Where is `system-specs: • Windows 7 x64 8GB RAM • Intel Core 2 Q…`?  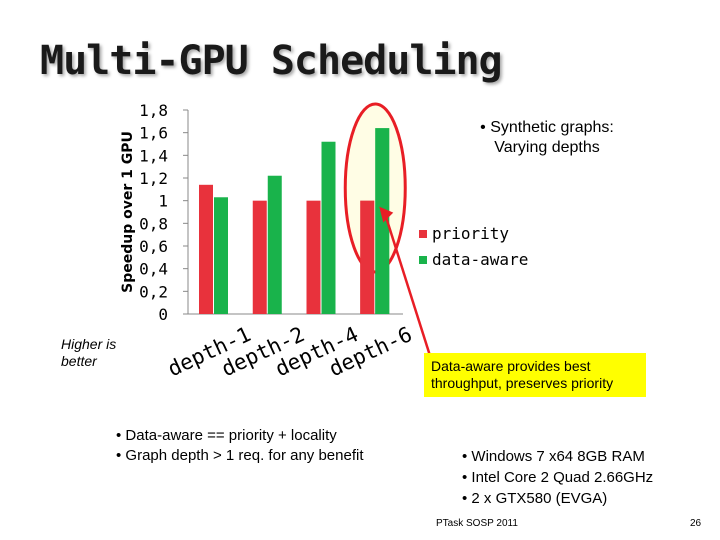
system-specs: • Windows 7 x64 8GB RAM • Intel Core 2 Q… is located at coordinates (587, 477).